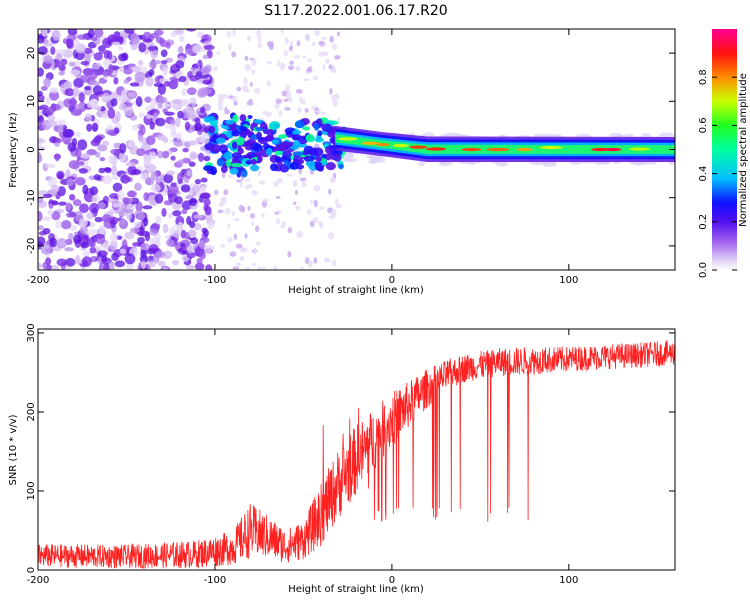 Image resolution: width=750 pixels, height=600 pixels. What do you see at coordinates (13, 449) in the screenshot?
I see `bottom-ylabel: SNR (10 * v/v)` at bounding box center [13, 449].